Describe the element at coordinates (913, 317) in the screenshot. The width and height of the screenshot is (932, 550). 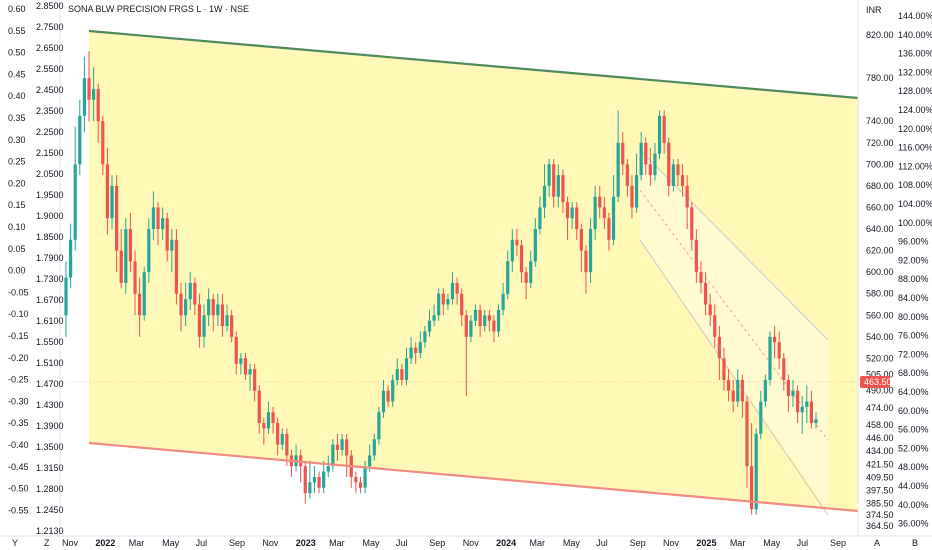
I see `right-pct-tick: 80.00%` at that location.